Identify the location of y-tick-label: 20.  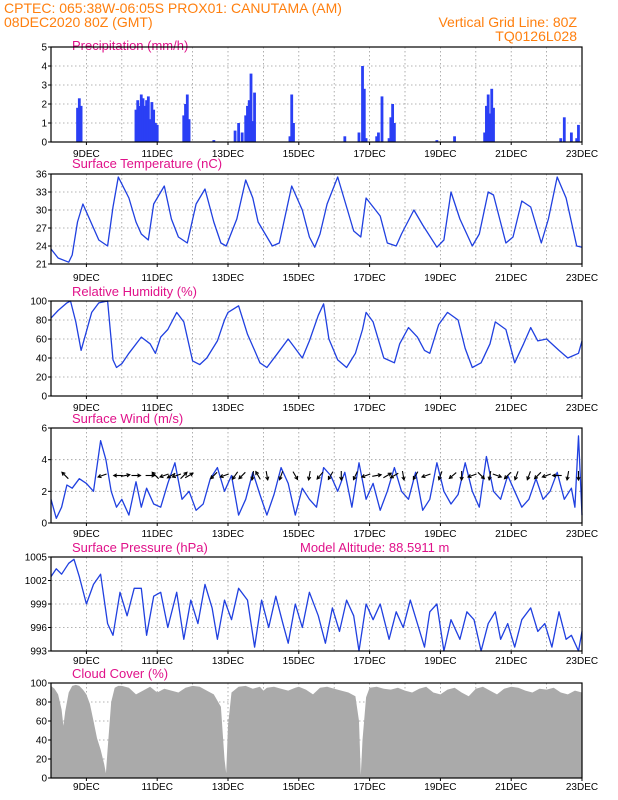
(42, 378).